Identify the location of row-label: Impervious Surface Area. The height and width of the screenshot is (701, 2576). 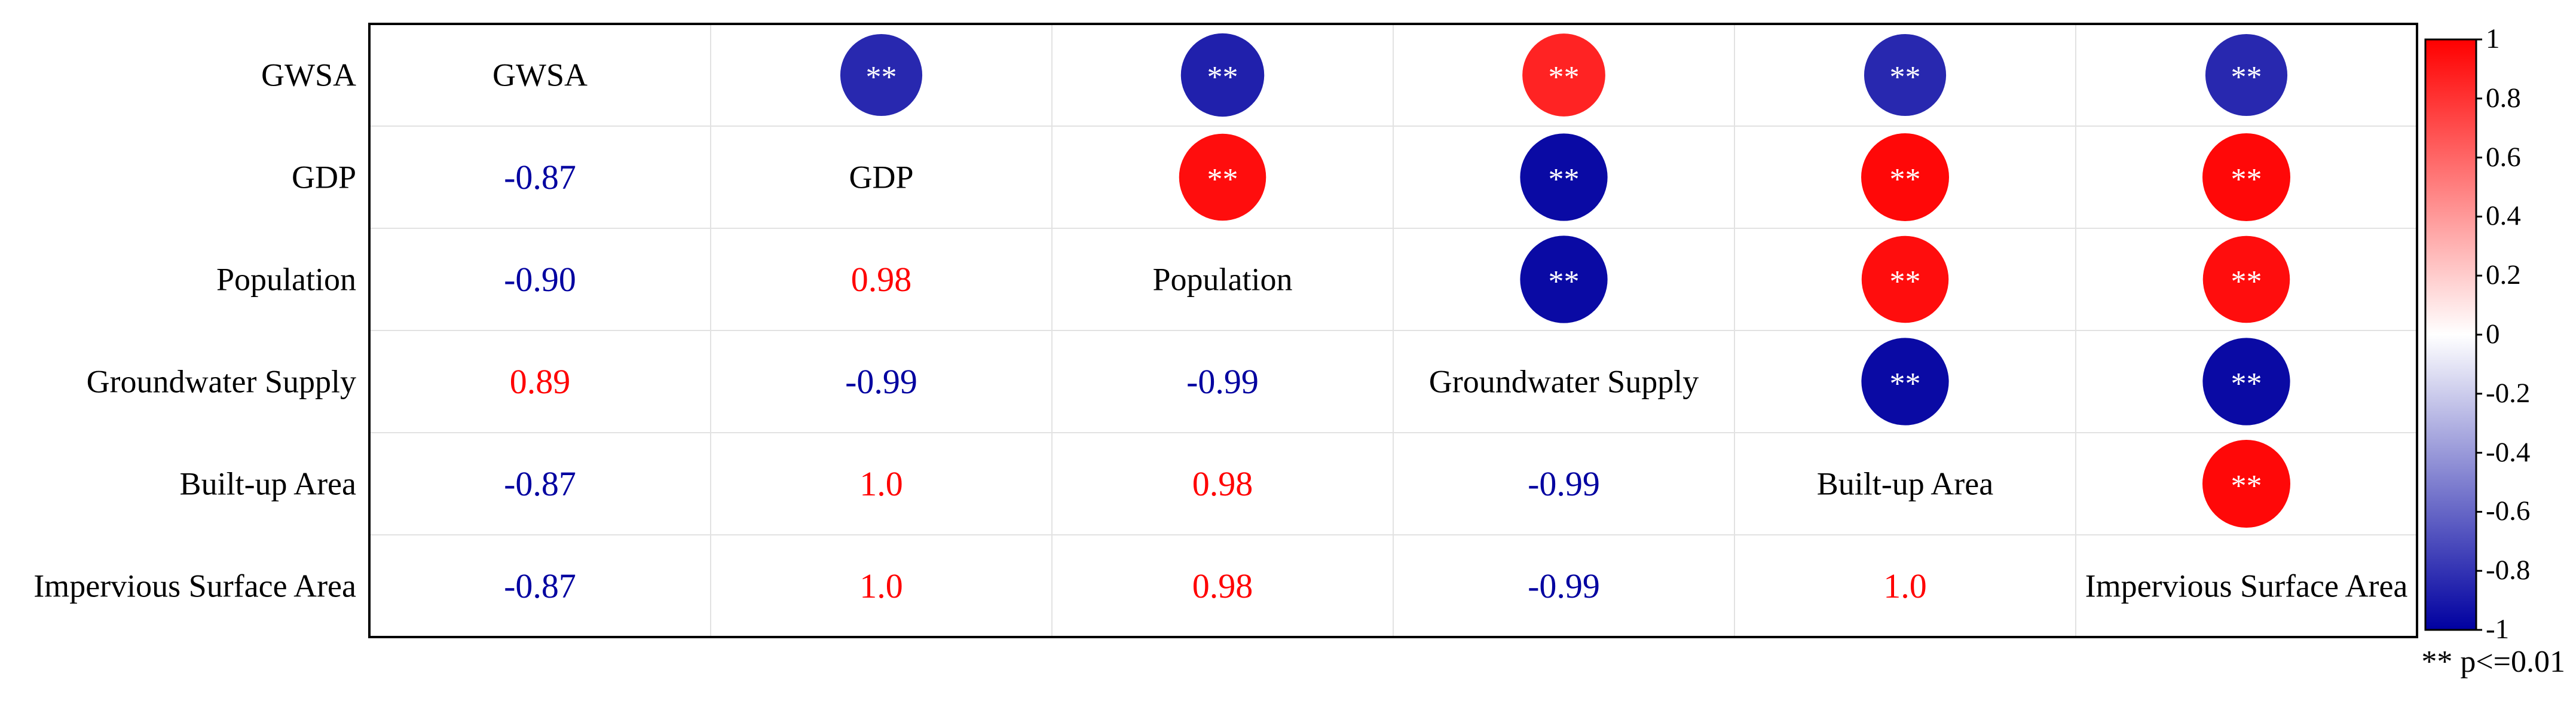
(194, 586).